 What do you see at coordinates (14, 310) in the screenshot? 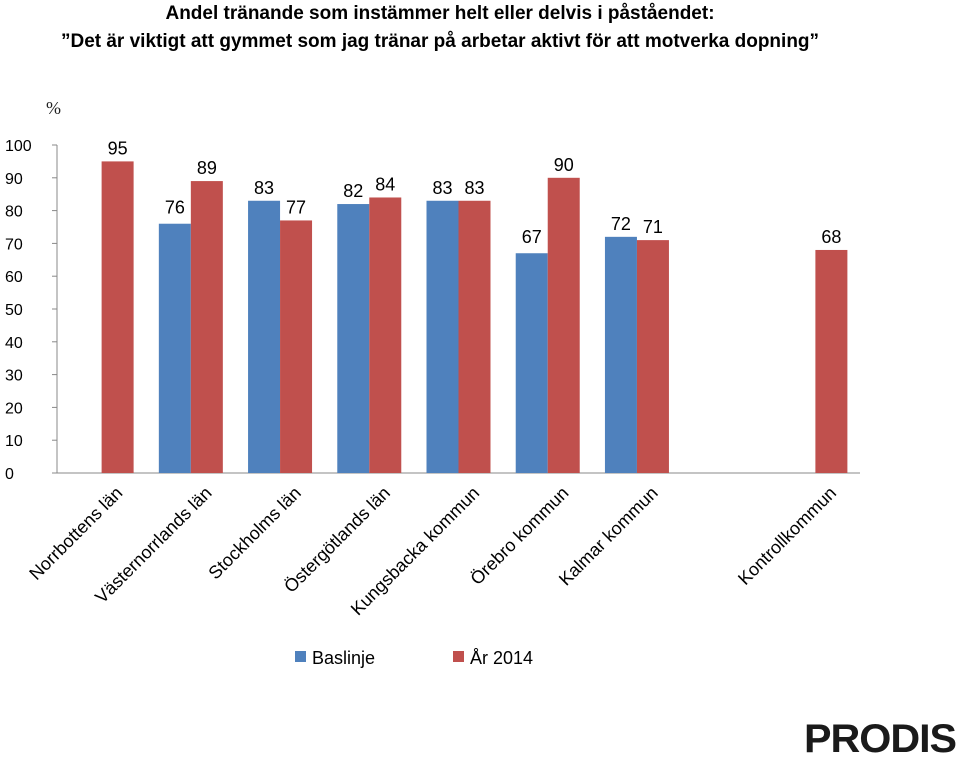
I see `y-tick-label: 50` at bounding box center [14, 310].